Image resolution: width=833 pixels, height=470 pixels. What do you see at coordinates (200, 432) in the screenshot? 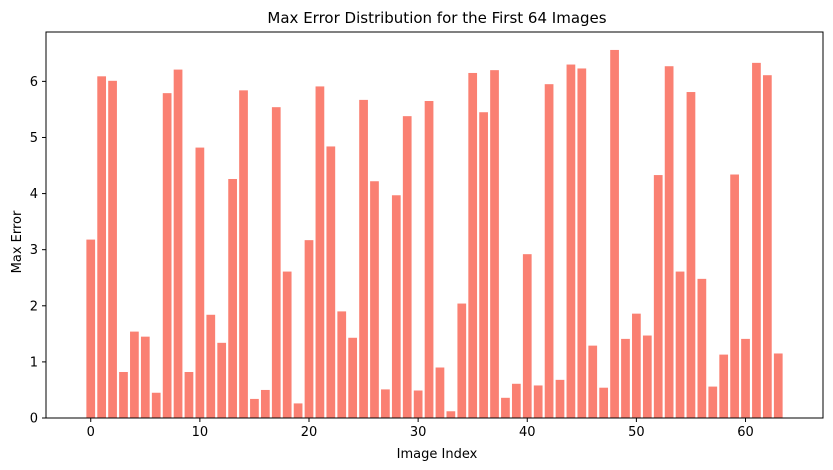
I see `x-tick-label: 10` at bounding box center [200, 432].